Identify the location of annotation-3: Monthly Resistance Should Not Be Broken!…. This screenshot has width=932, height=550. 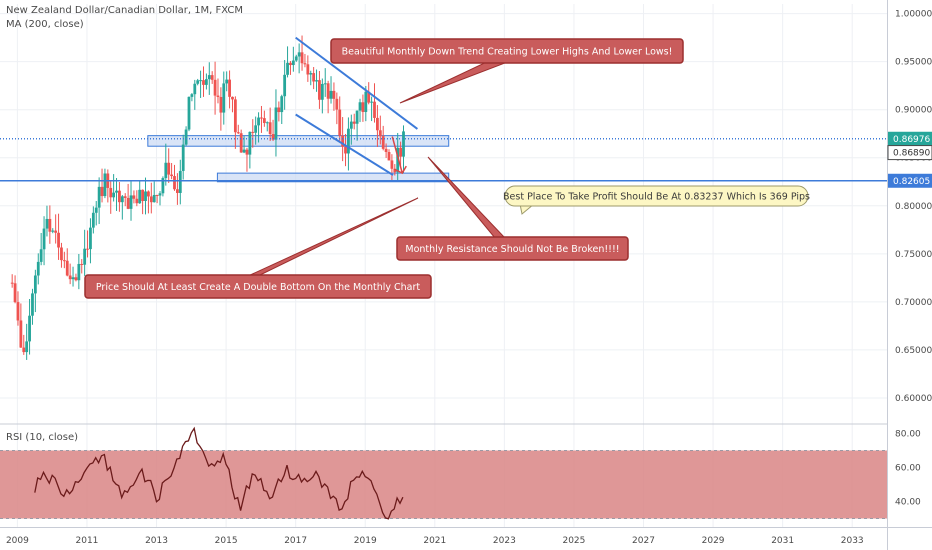
(512, 248).